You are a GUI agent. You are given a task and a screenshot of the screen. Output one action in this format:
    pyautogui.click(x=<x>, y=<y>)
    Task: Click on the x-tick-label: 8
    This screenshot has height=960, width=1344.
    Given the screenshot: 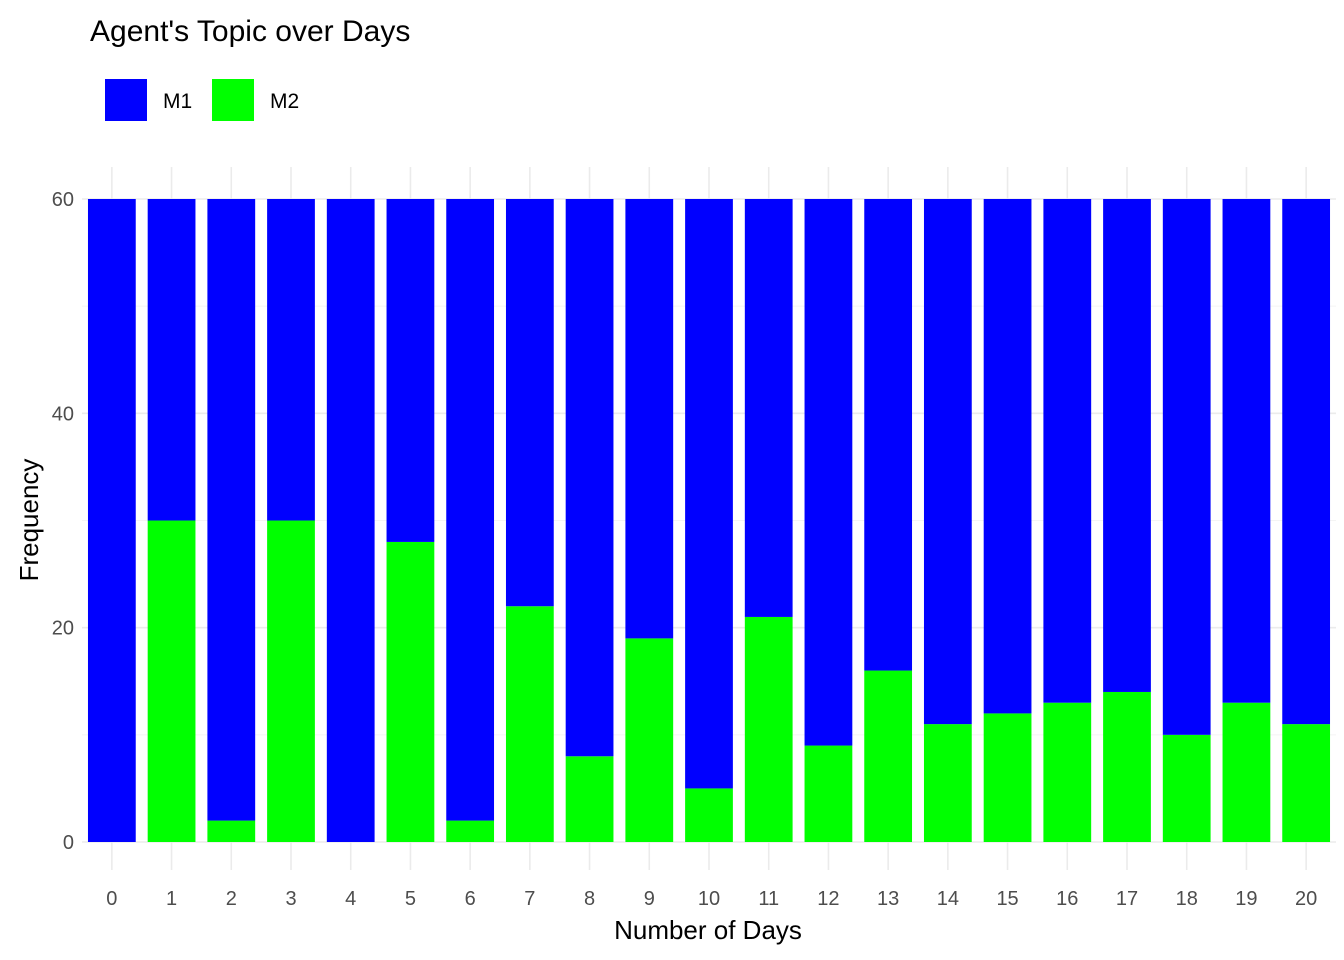 What is the action you would take?
    pyautogui.click(x=589, y=899)
    